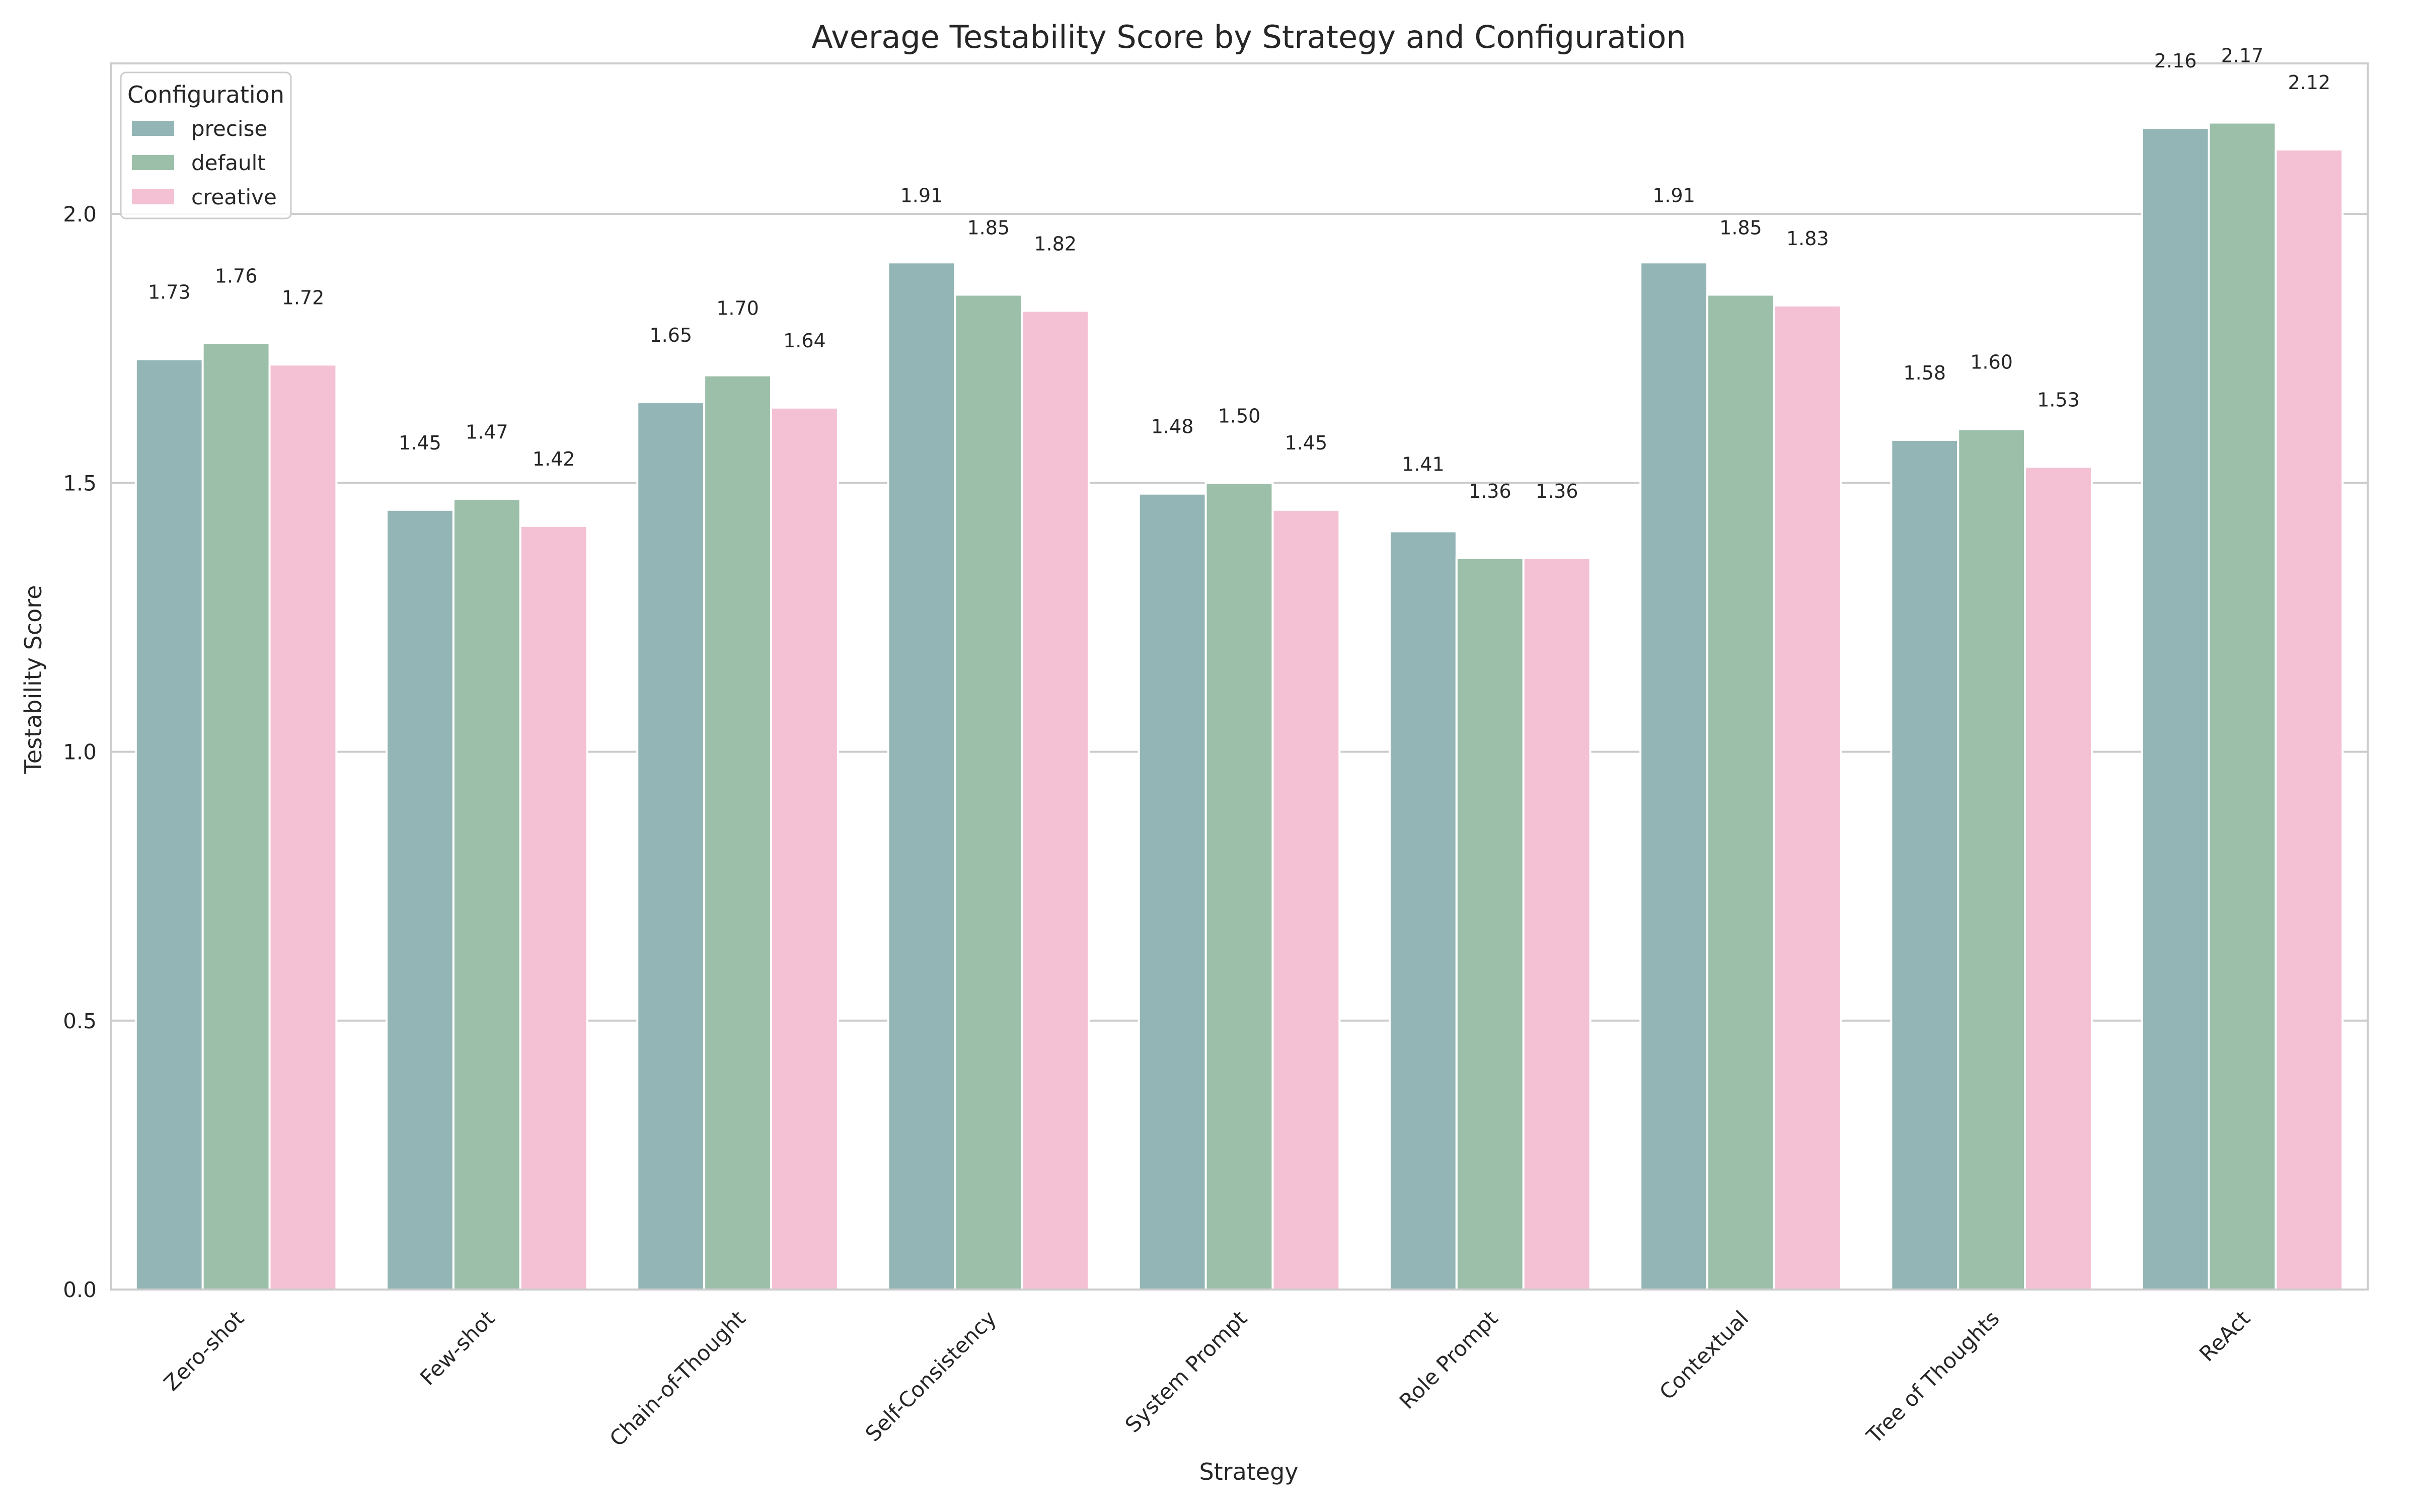 This screenshot has width=2416, height=1512. I want to click on y-tick-label: 1.5, so click(80, 483).